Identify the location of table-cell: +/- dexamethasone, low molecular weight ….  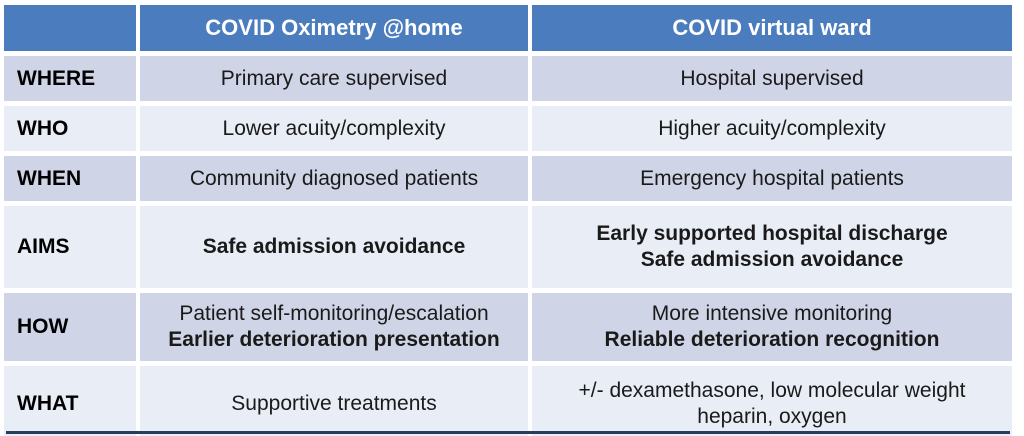
(772, 401).